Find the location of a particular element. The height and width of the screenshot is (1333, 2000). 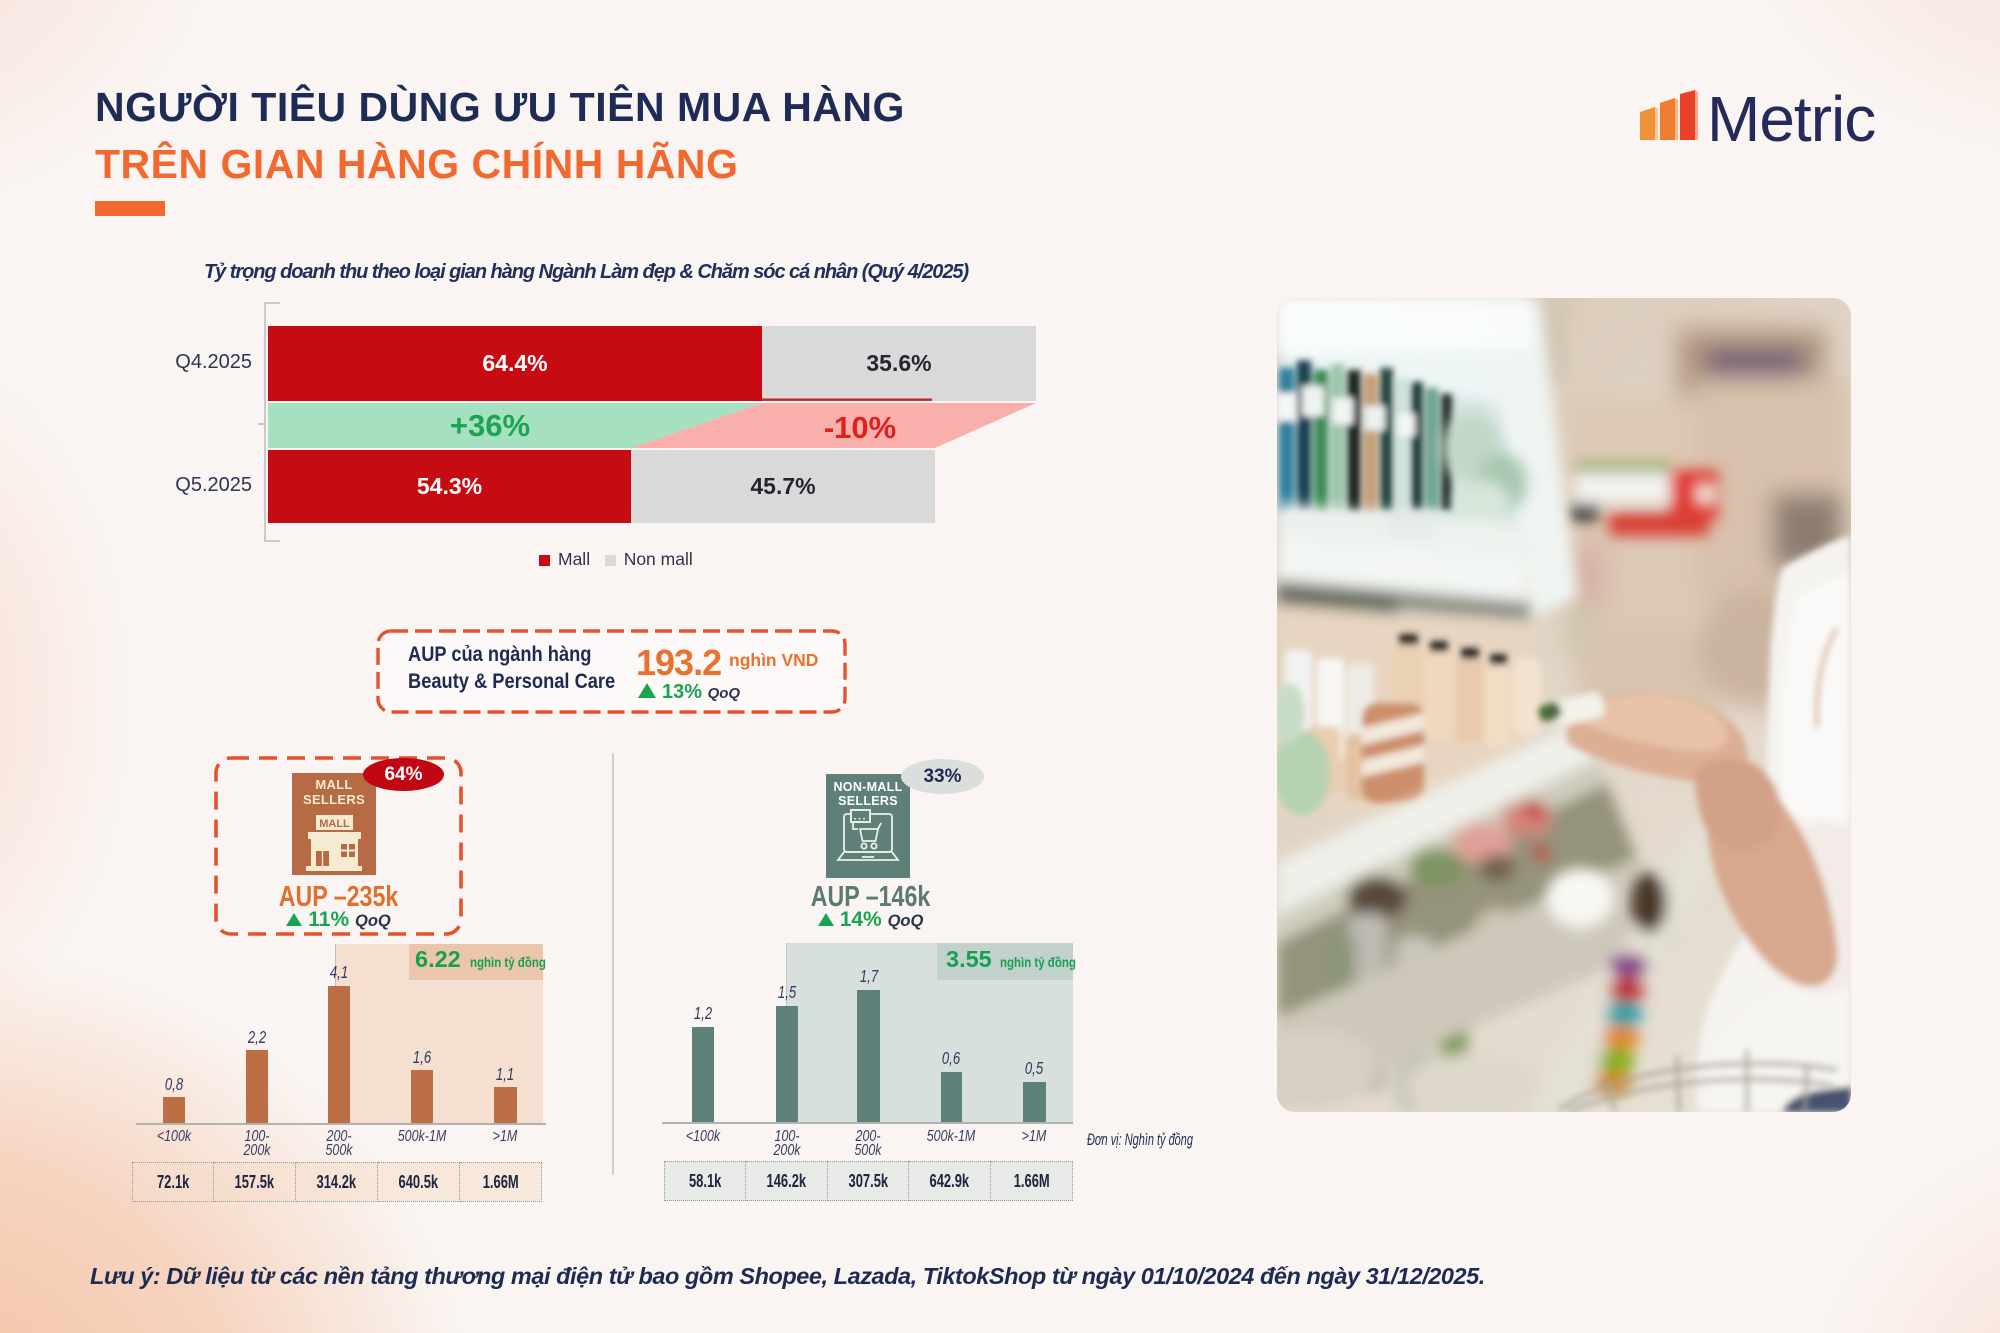

svg-text: MALL is located at coordinates (334, 824).